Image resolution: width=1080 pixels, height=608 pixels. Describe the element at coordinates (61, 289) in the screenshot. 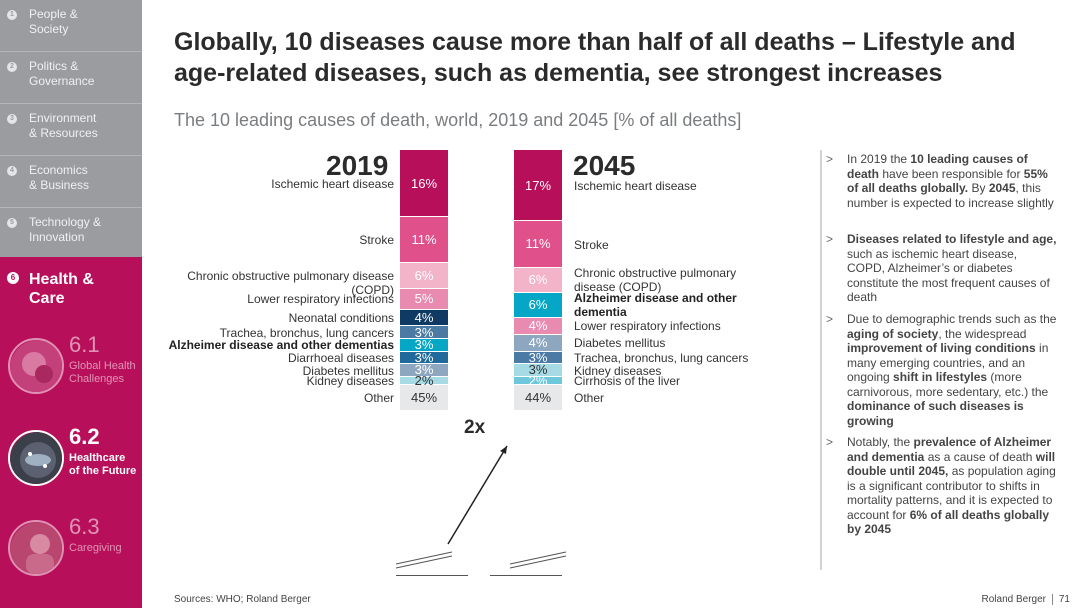

I see `sidebar-active-label: Health & Care` at that location.